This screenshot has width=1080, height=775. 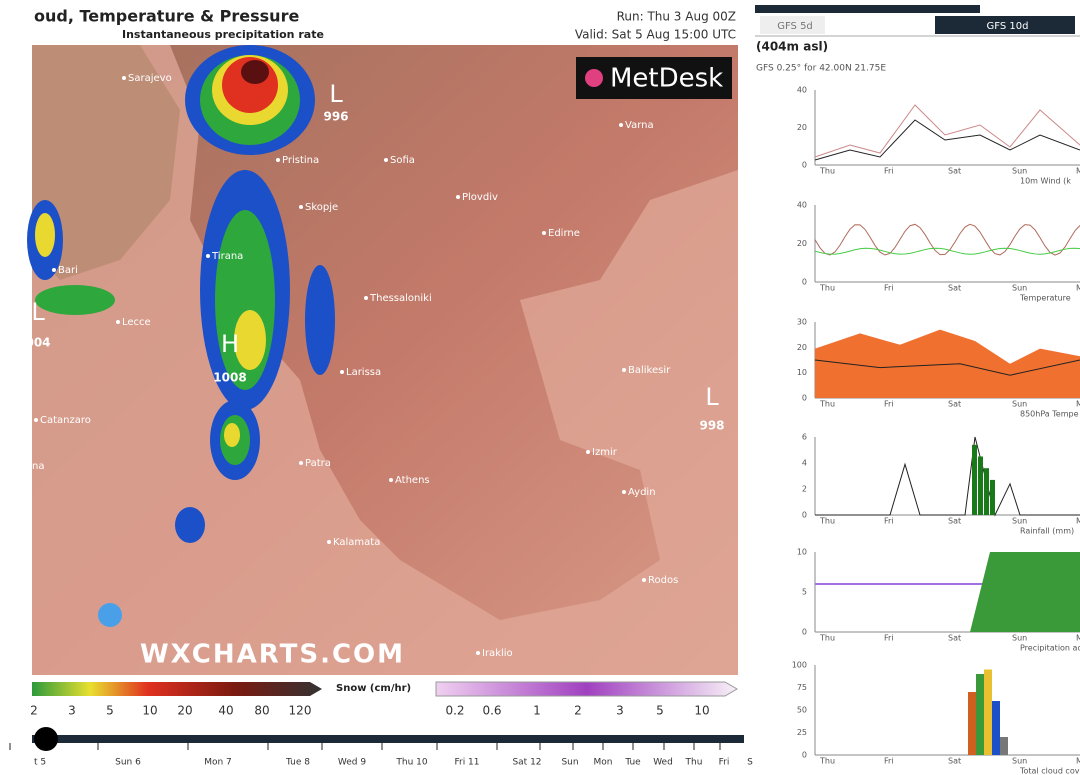 What do you see at coordinates (649, 370) in the screenshot?
I see `city-label: Balikesir` at bounding box center [649, 370].